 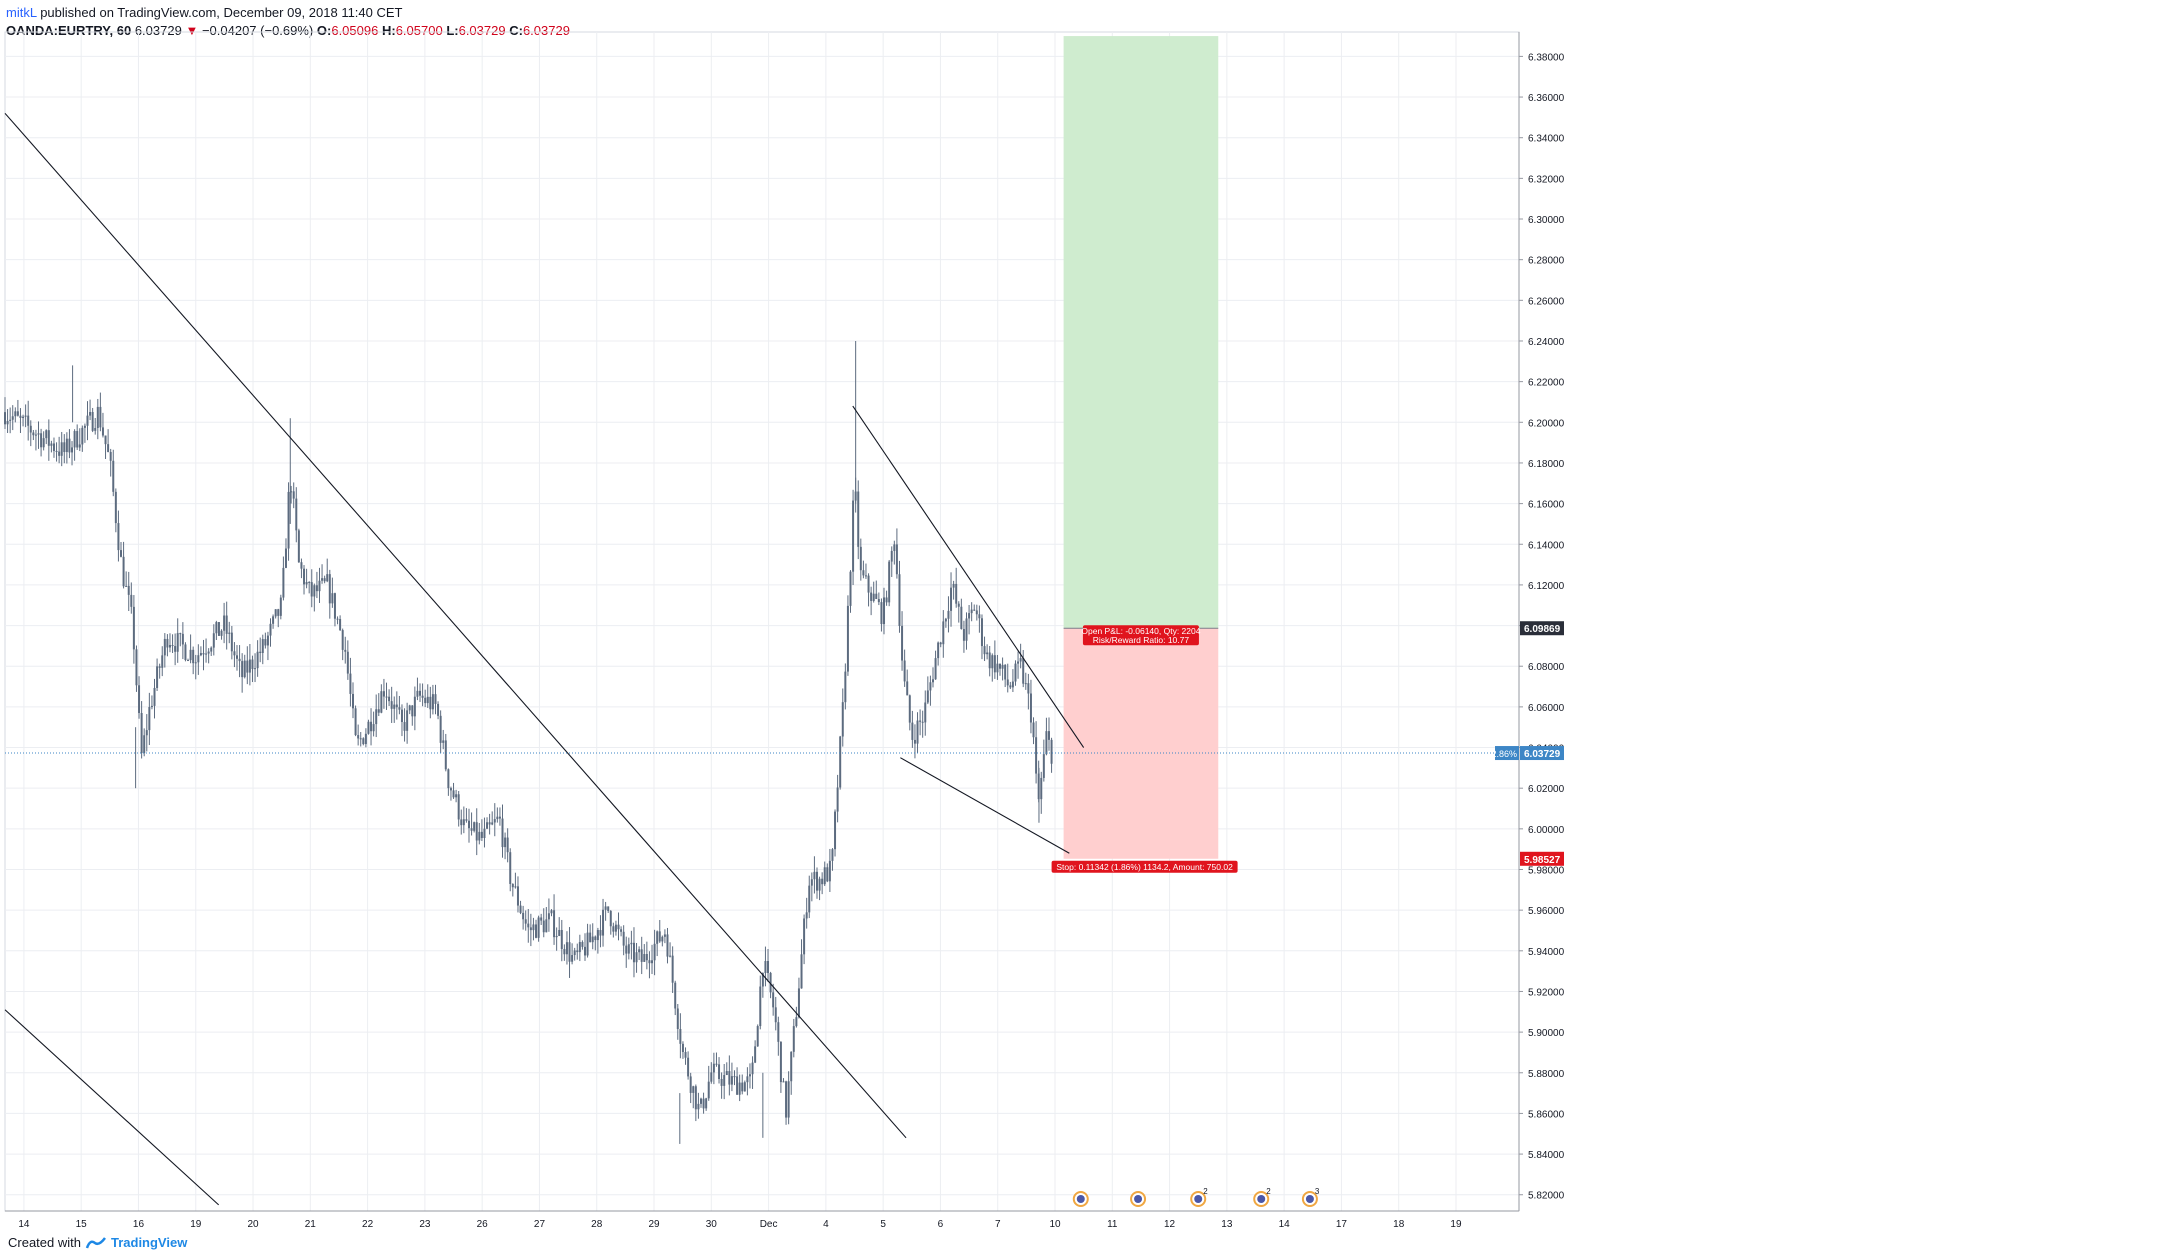 What do you see at coordinates (597, 1224) in the screenshot?
I see `x-tick-label: 28` at bounding box center [597, 1224].